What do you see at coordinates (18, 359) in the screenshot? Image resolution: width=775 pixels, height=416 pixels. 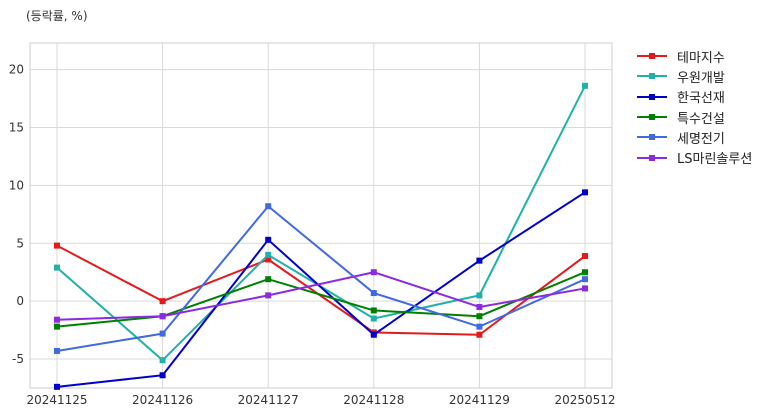 I see `y-tick-label: -5` at bounding box center [18, 359].